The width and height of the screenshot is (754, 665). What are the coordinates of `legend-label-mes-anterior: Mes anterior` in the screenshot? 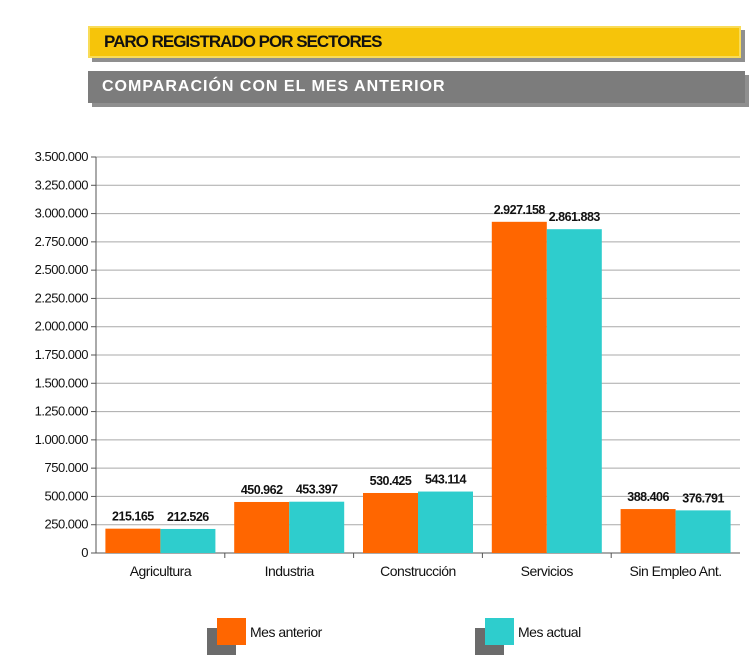 It's located at (286, 631).